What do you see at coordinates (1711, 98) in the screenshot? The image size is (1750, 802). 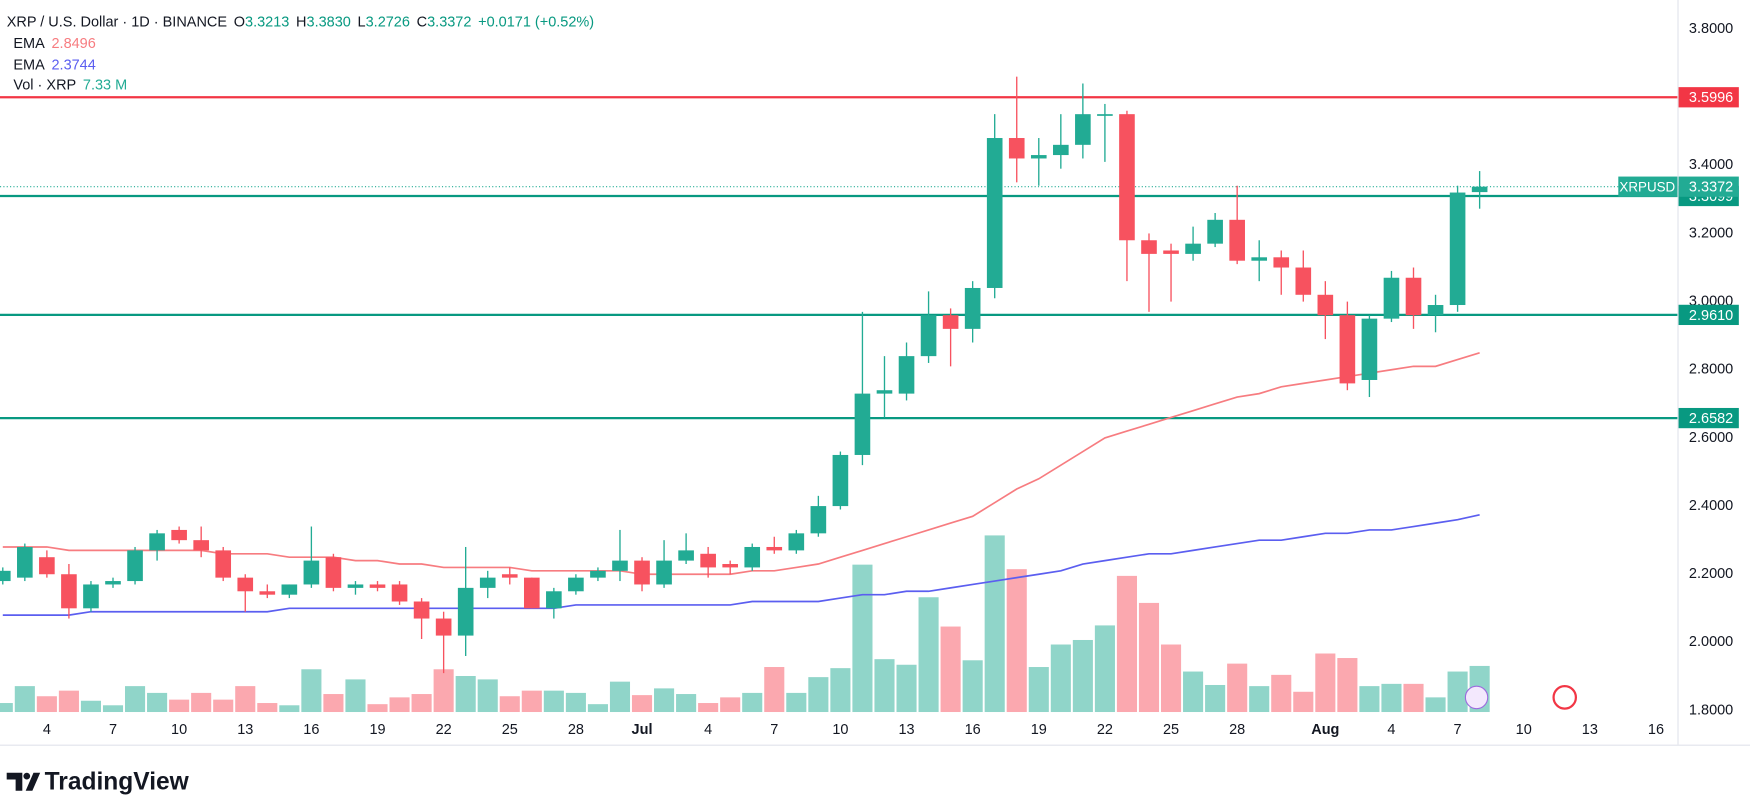 I see `level-label: 3.5996` at bounding box center [1711, 98].